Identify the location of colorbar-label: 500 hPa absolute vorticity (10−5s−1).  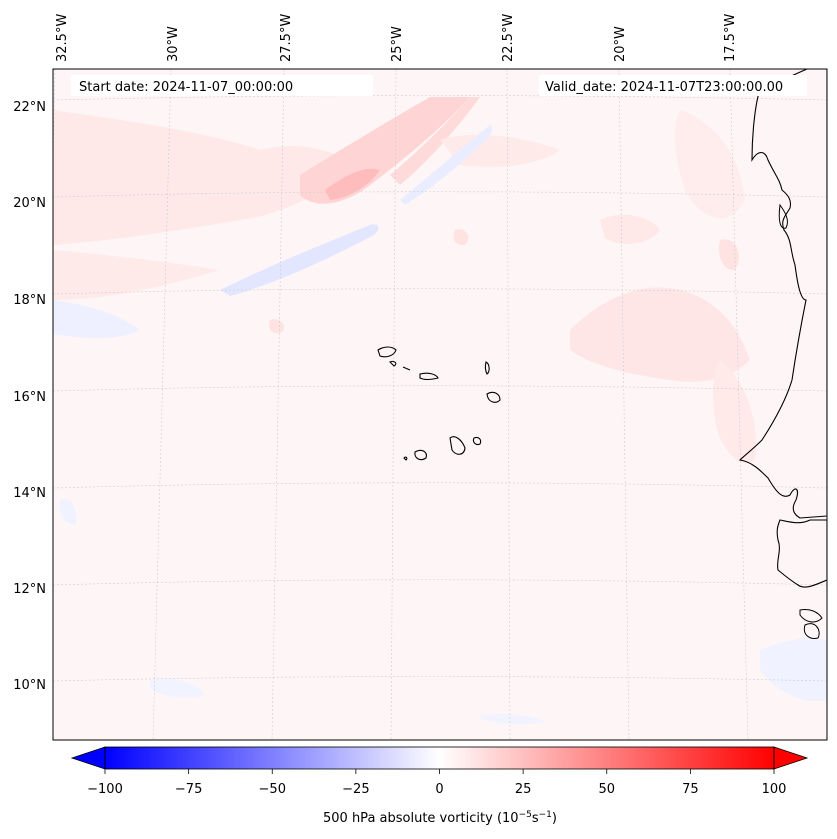
(440, 818).